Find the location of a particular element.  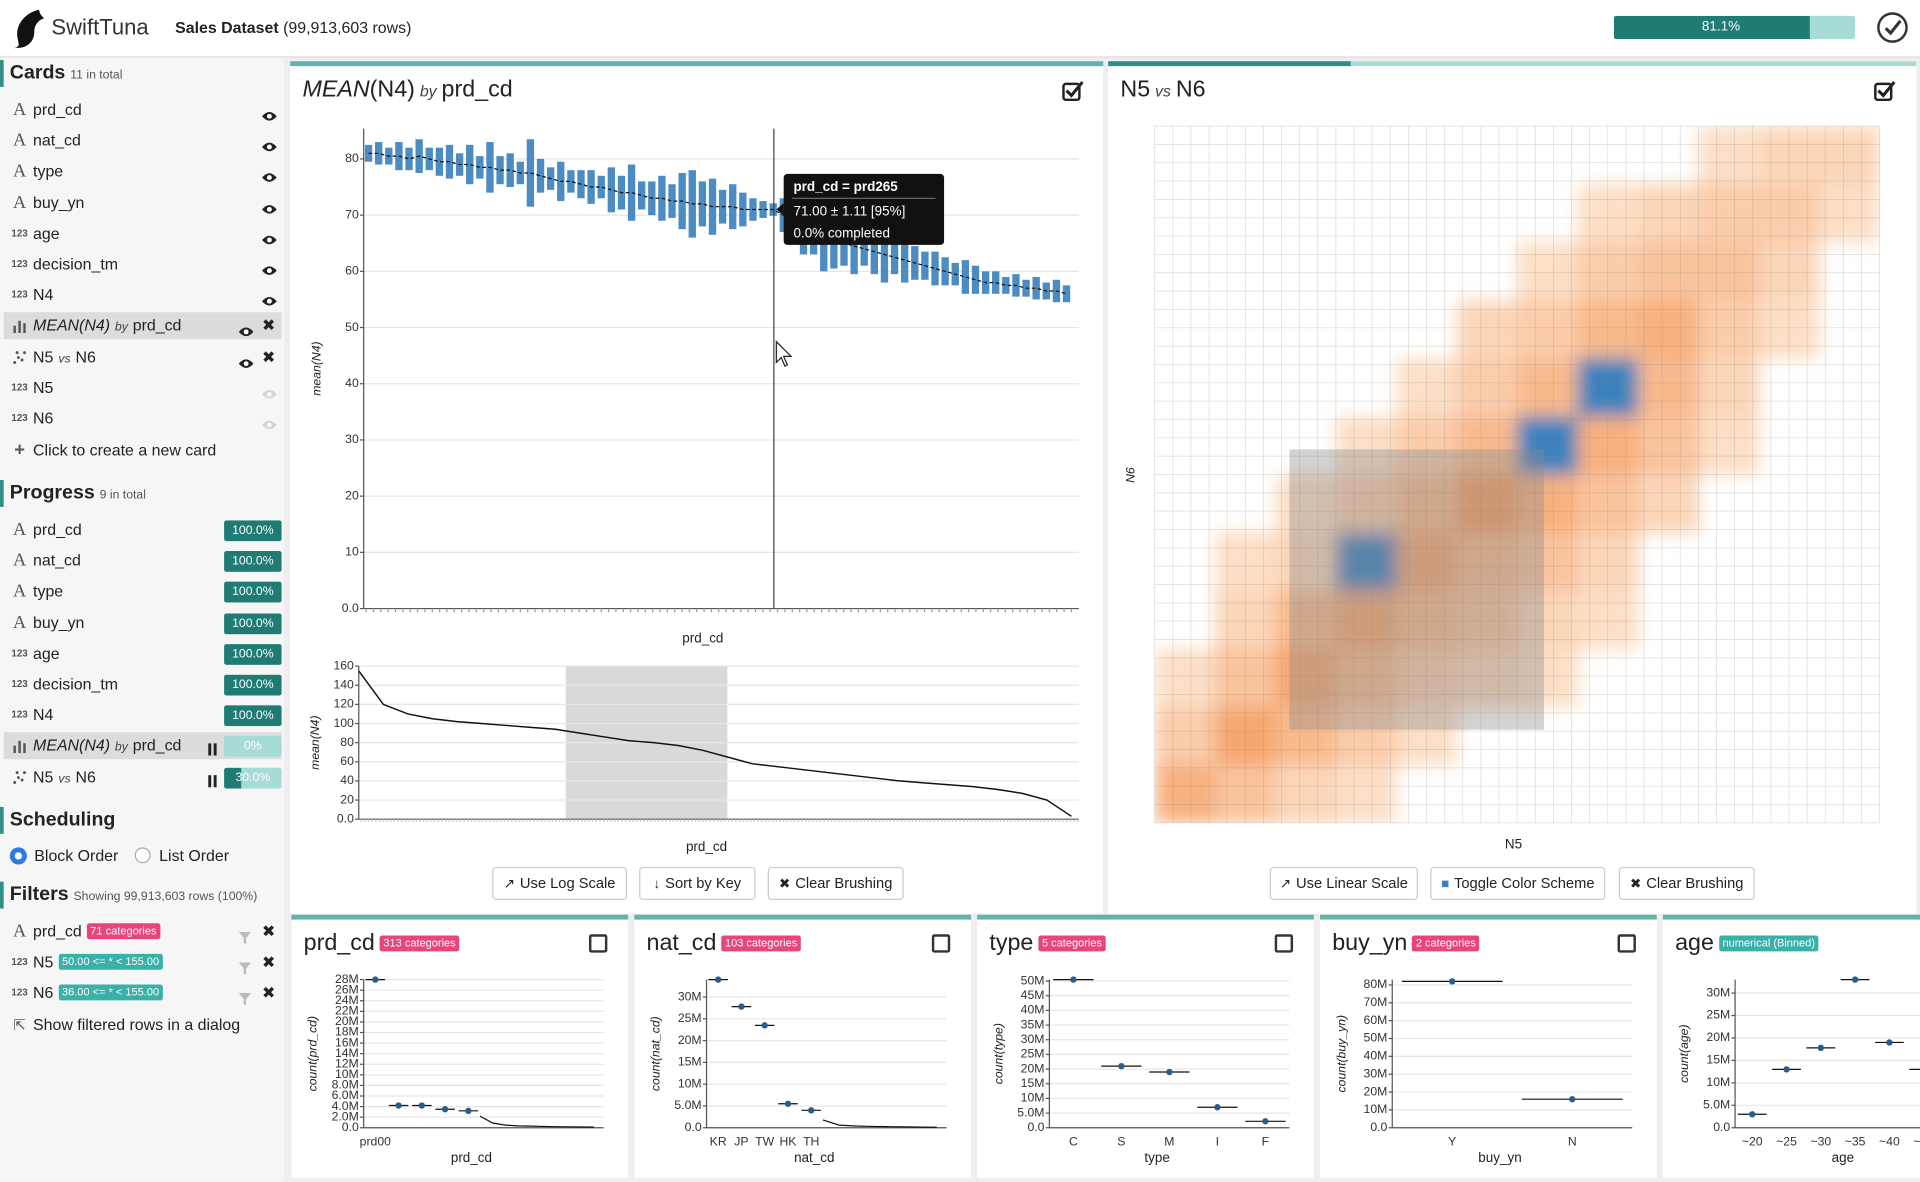

sidebar-row: N5 vs N6 ✖ is located at coordinates (143, 357).